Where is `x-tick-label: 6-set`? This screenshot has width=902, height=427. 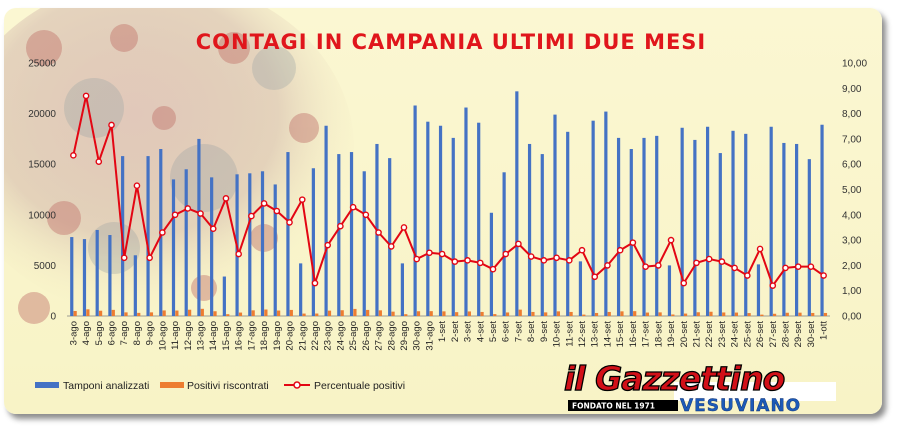
x-tick-label: 6-set is located at coordinates (506, 331).